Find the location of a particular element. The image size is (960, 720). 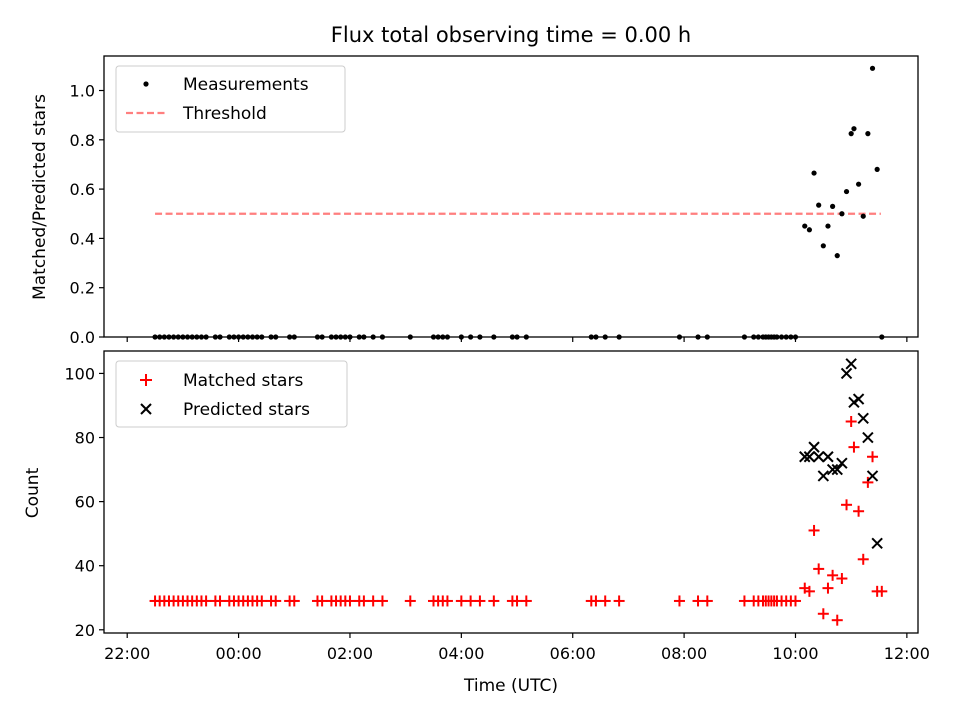

legend-measurements-label: Measurements is located at coordinates (246, 85).